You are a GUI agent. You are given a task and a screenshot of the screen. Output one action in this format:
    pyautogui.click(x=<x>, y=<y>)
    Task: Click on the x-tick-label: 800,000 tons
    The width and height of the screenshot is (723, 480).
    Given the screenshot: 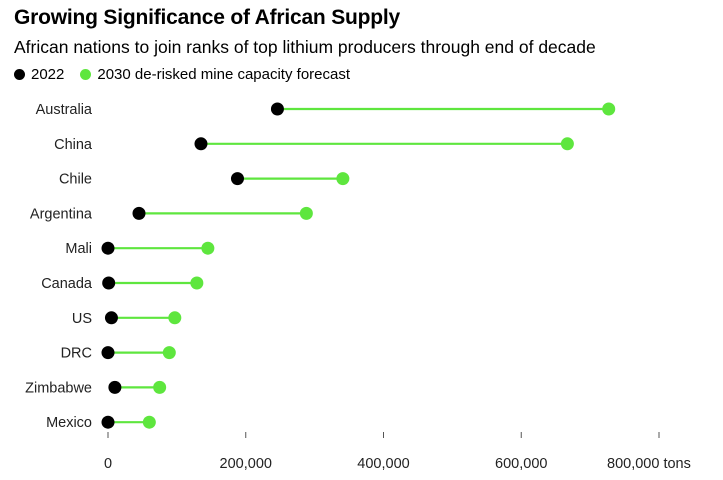 What is the action you would take?
    pyautogui.click(x=649, y=464)
    